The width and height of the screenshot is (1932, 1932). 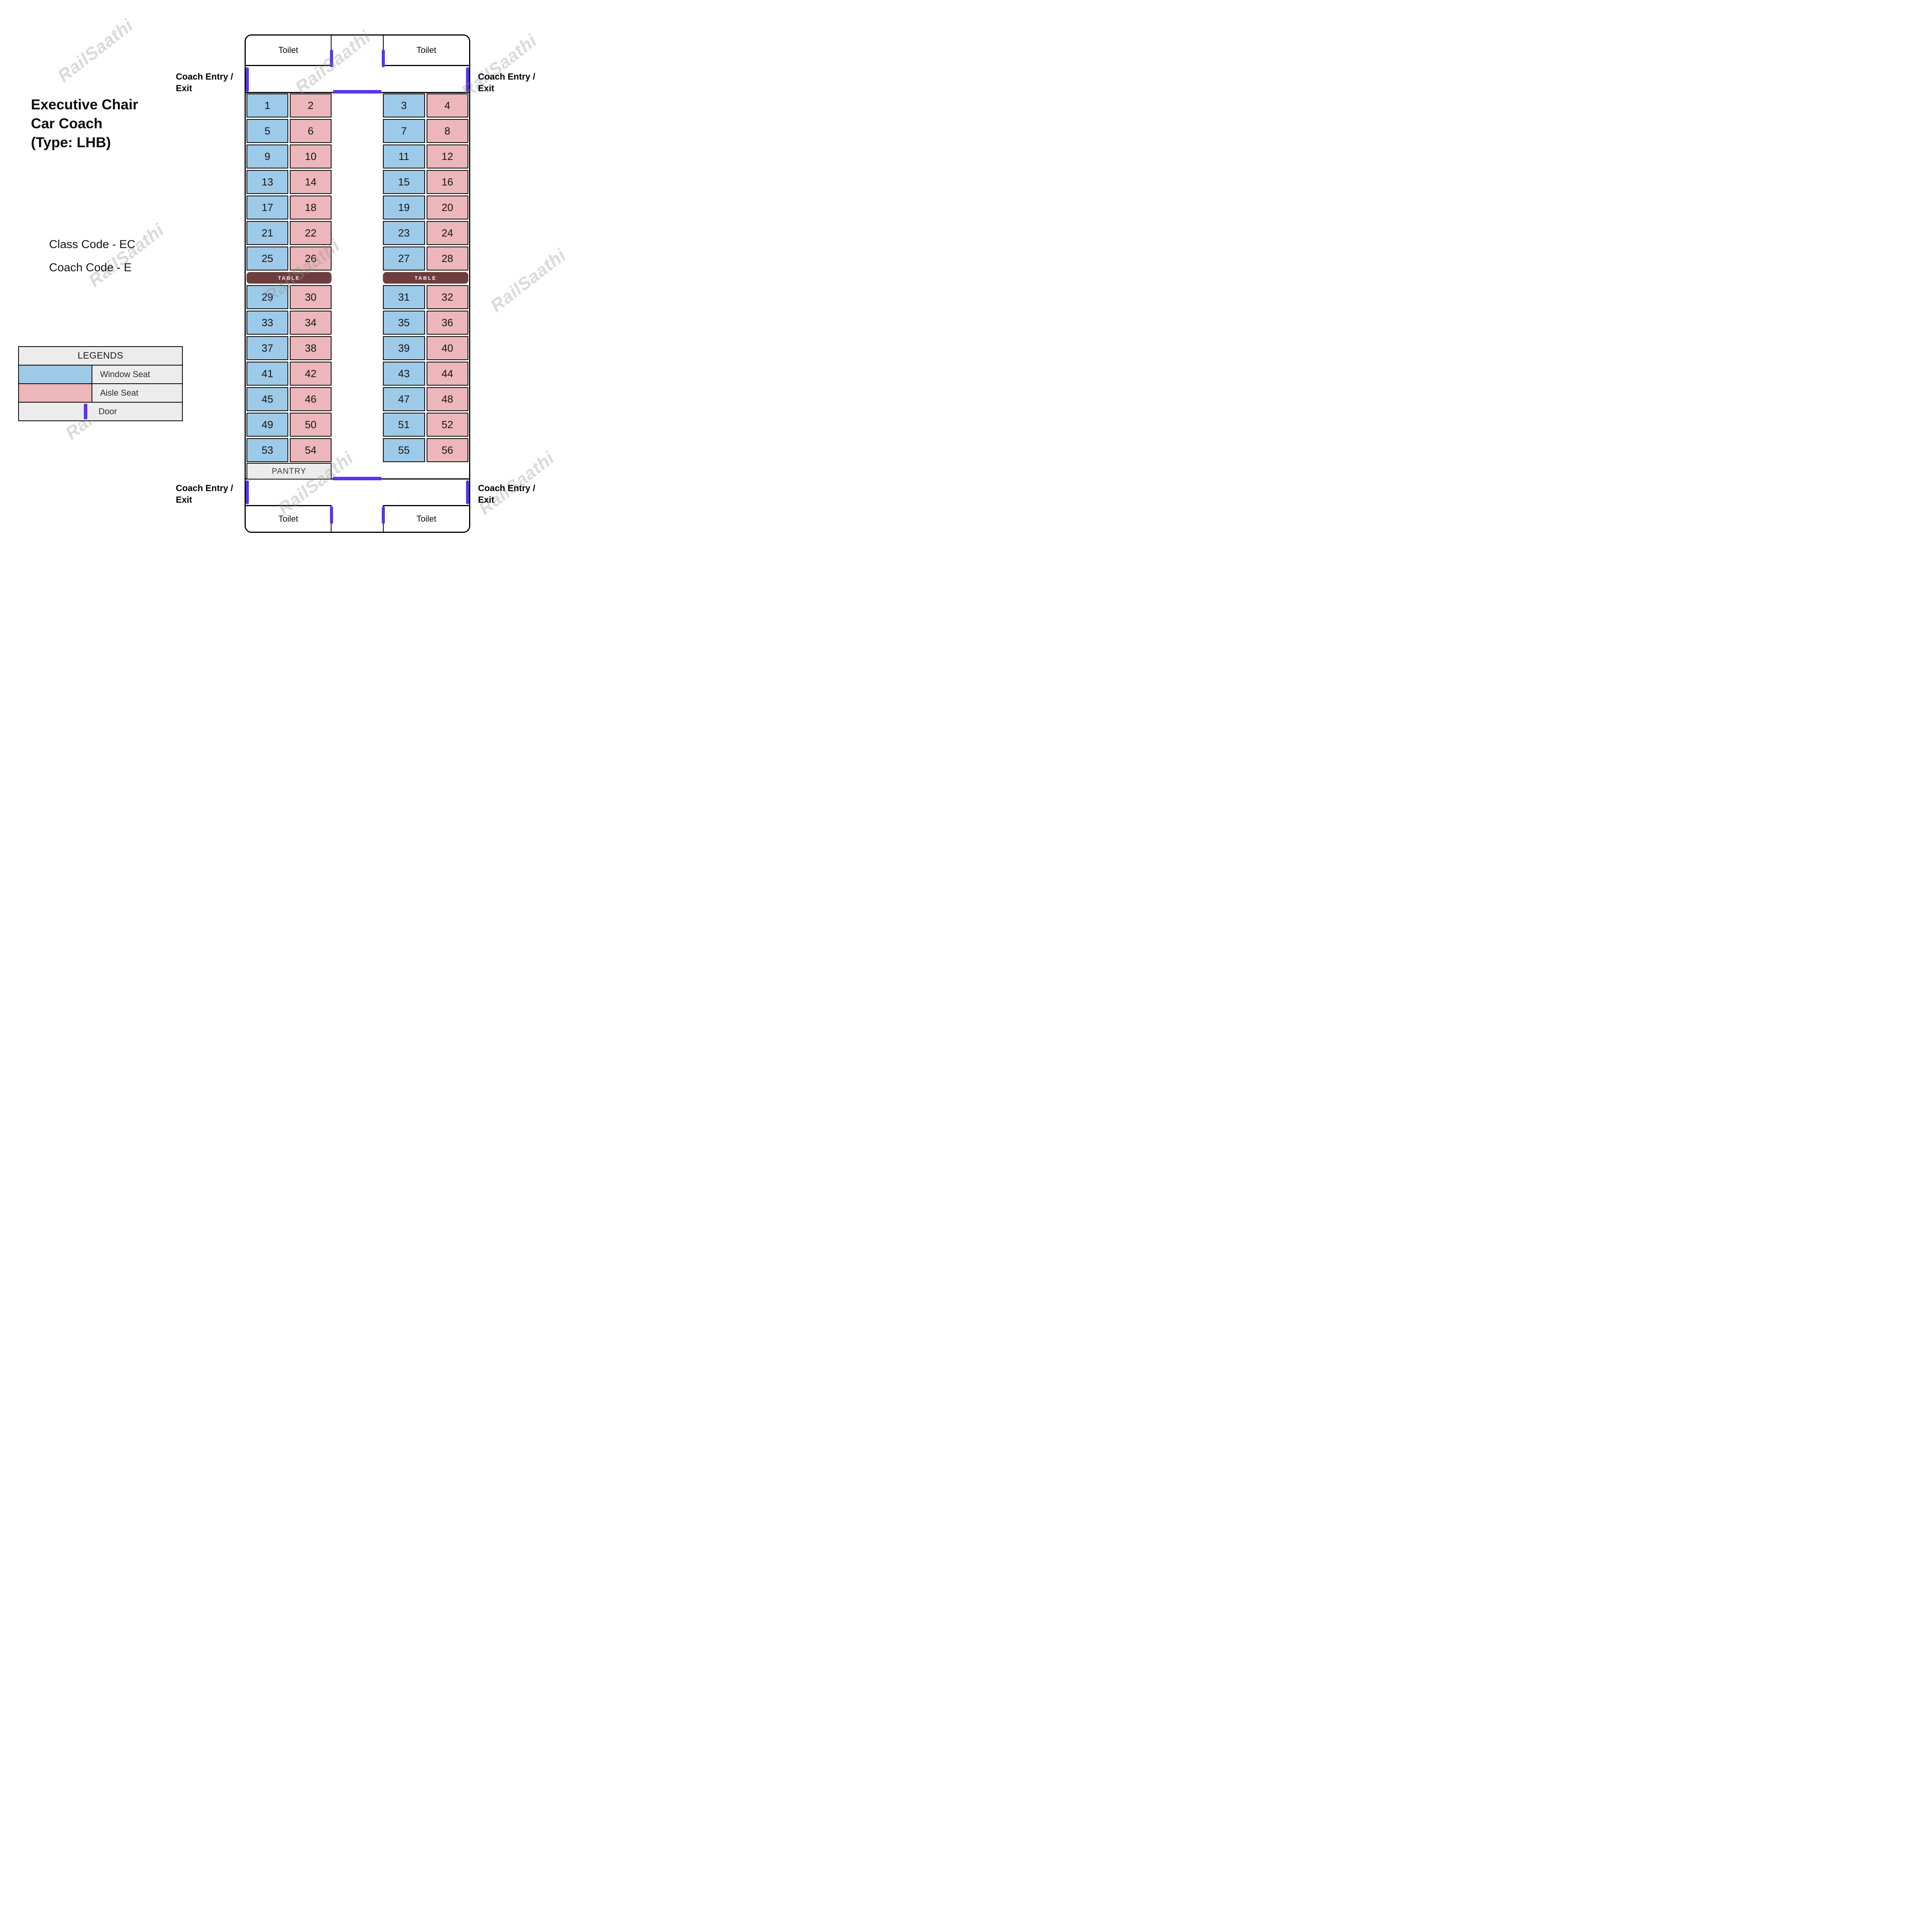 I want to click on seat-row: 35 36, so click(x=425, y=323).